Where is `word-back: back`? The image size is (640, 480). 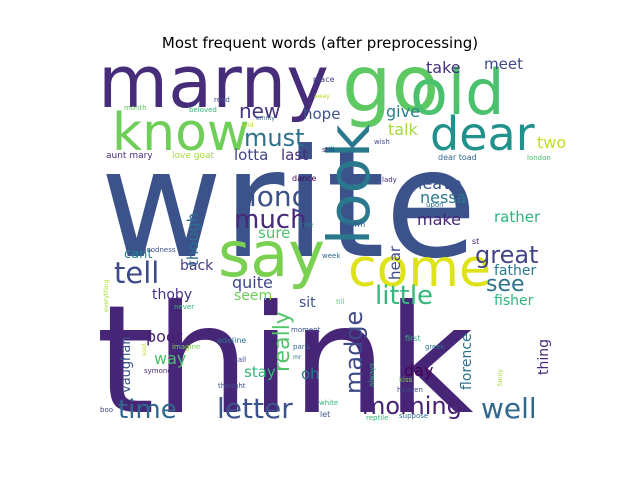 word-back: back is located at coordinates (197, 266).